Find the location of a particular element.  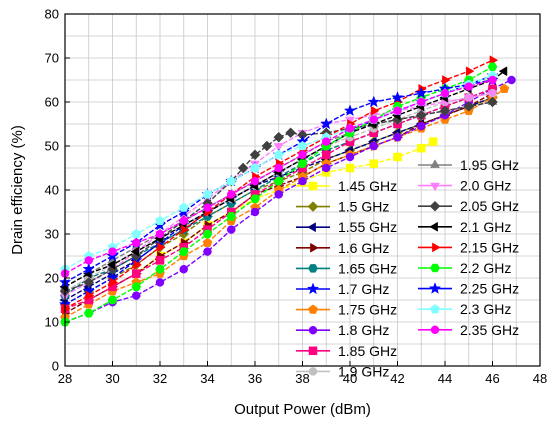

legend-label: 2.15 GHz is located at coordinates (489, 247).